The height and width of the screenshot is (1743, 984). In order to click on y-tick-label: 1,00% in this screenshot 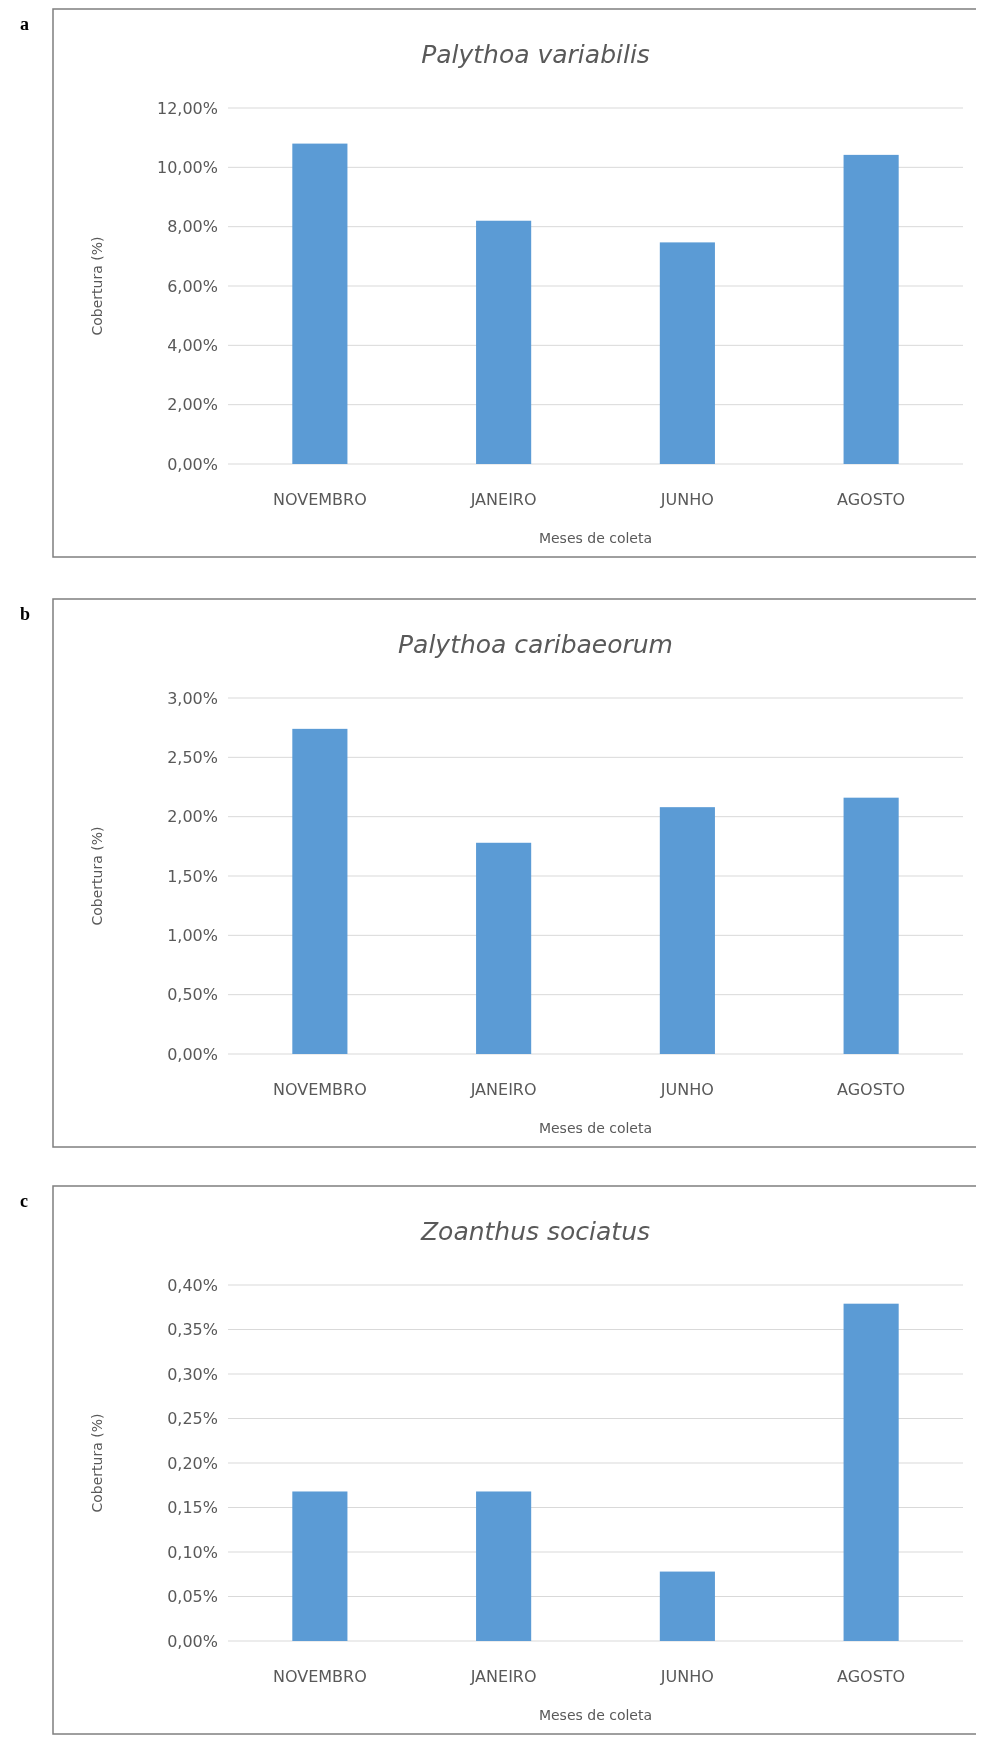, I will do `click(192, 935)`.